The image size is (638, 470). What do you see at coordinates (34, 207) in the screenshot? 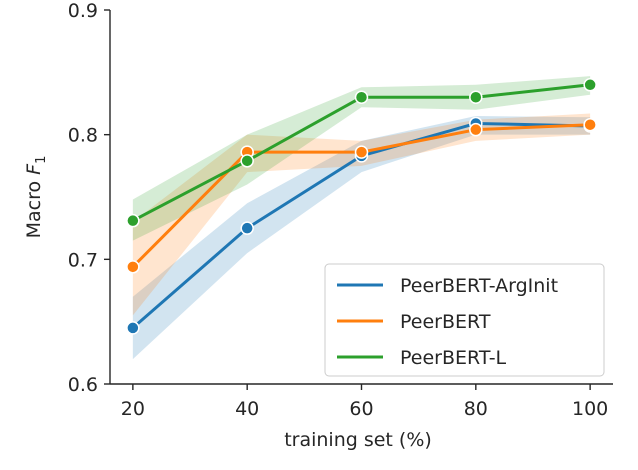
I see `y-axis-label-main: Macro` at bounding box center [34, 207].